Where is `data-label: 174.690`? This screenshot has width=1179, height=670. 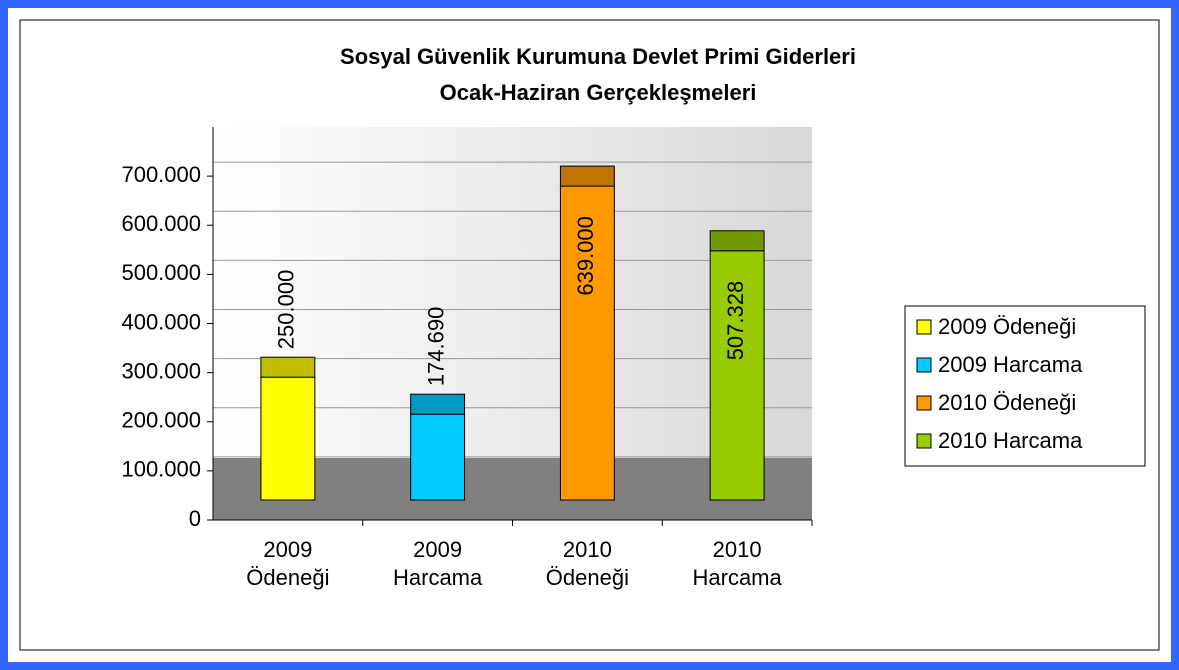 data-label: 174.690 is located at coordinates (435, 347).